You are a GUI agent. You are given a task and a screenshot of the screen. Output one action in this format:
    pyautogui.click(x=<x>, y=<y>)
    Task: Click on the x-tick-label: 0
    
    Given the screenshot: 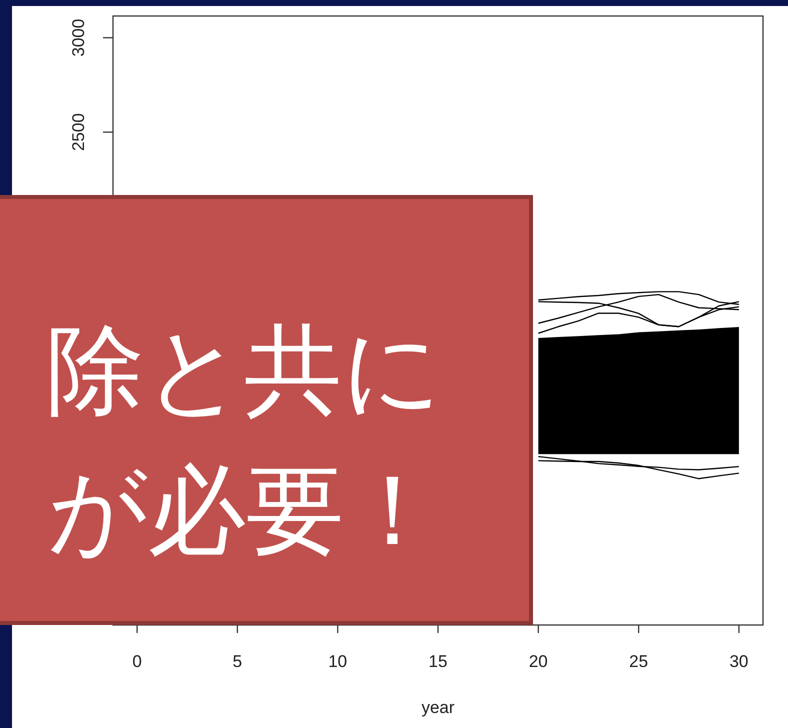 What is the action you would take?
    pyautogui.click(x=137, y=661)
    